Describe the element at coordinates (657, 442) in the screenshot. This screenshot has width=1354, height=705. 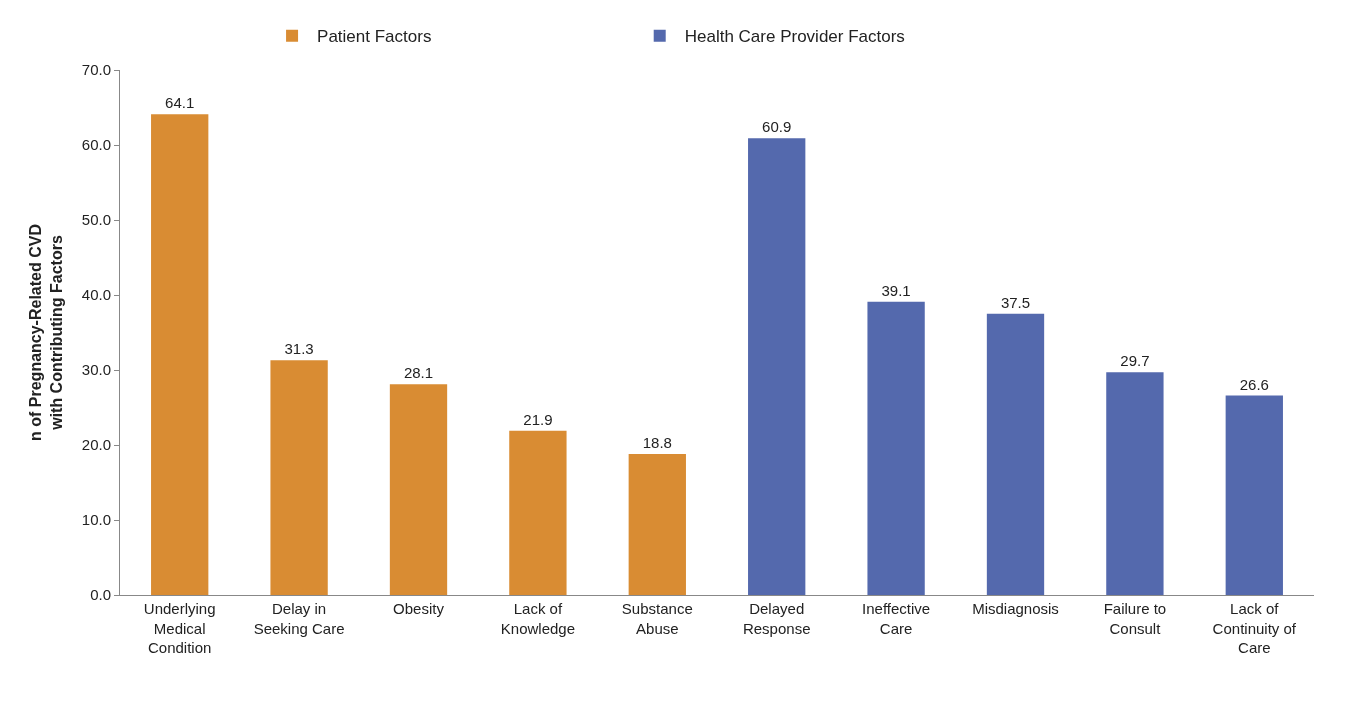
I see `data-label: 18.8` at that location.